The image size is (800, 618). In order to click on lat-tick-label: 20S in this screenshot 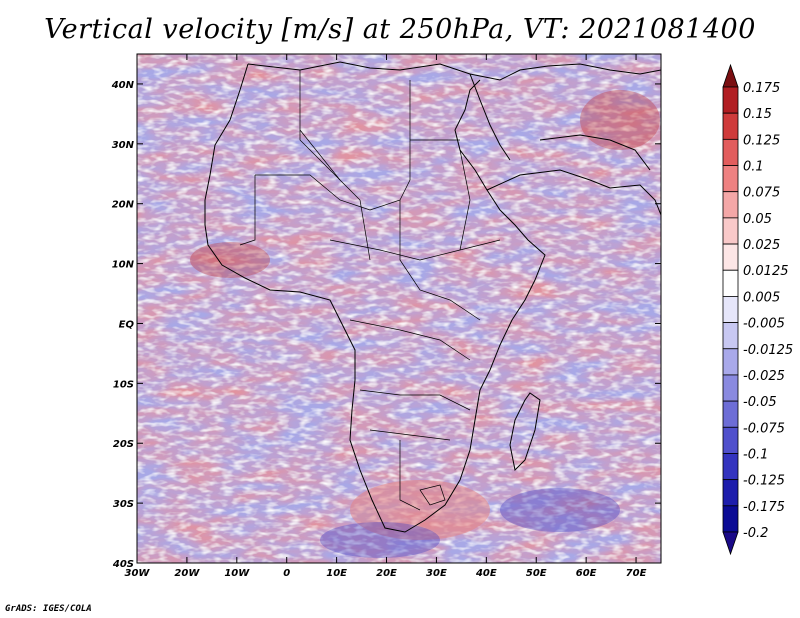, I will do `click(123, 444)`.